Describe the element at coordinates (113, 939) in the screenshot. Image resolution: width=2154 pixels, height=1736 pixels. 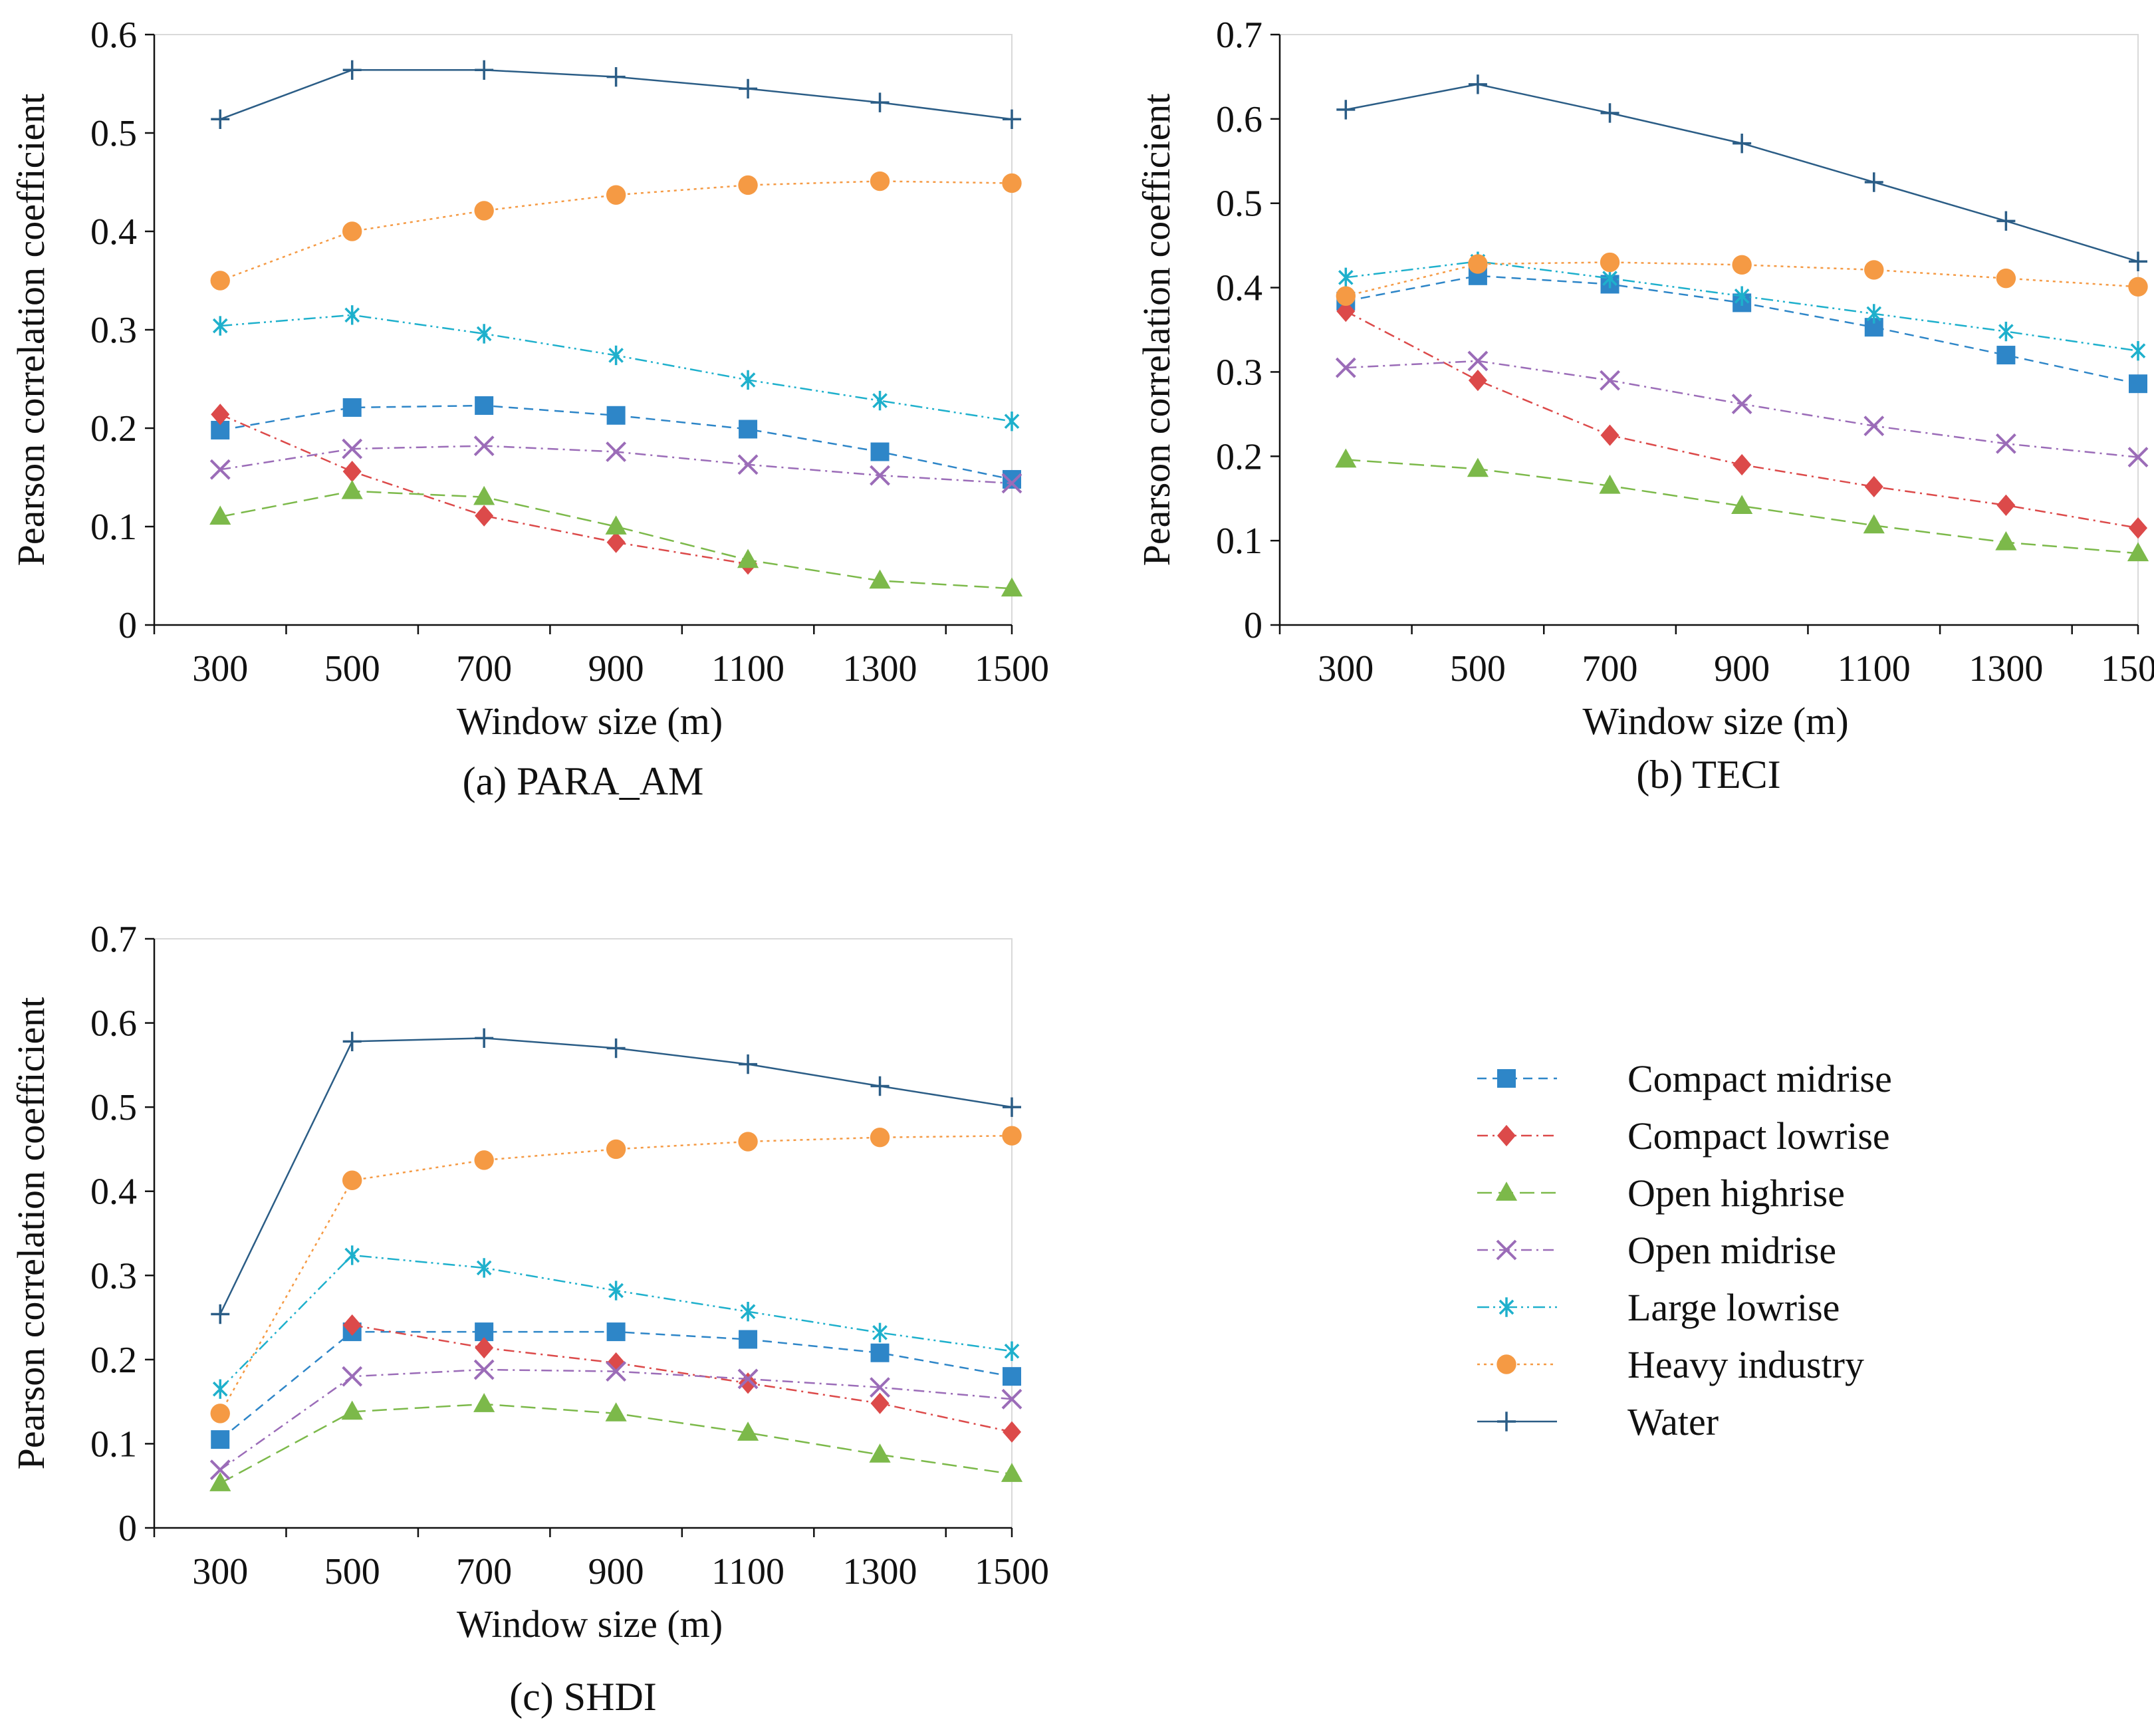
I see `y-tick-label: 0.7` at that location.